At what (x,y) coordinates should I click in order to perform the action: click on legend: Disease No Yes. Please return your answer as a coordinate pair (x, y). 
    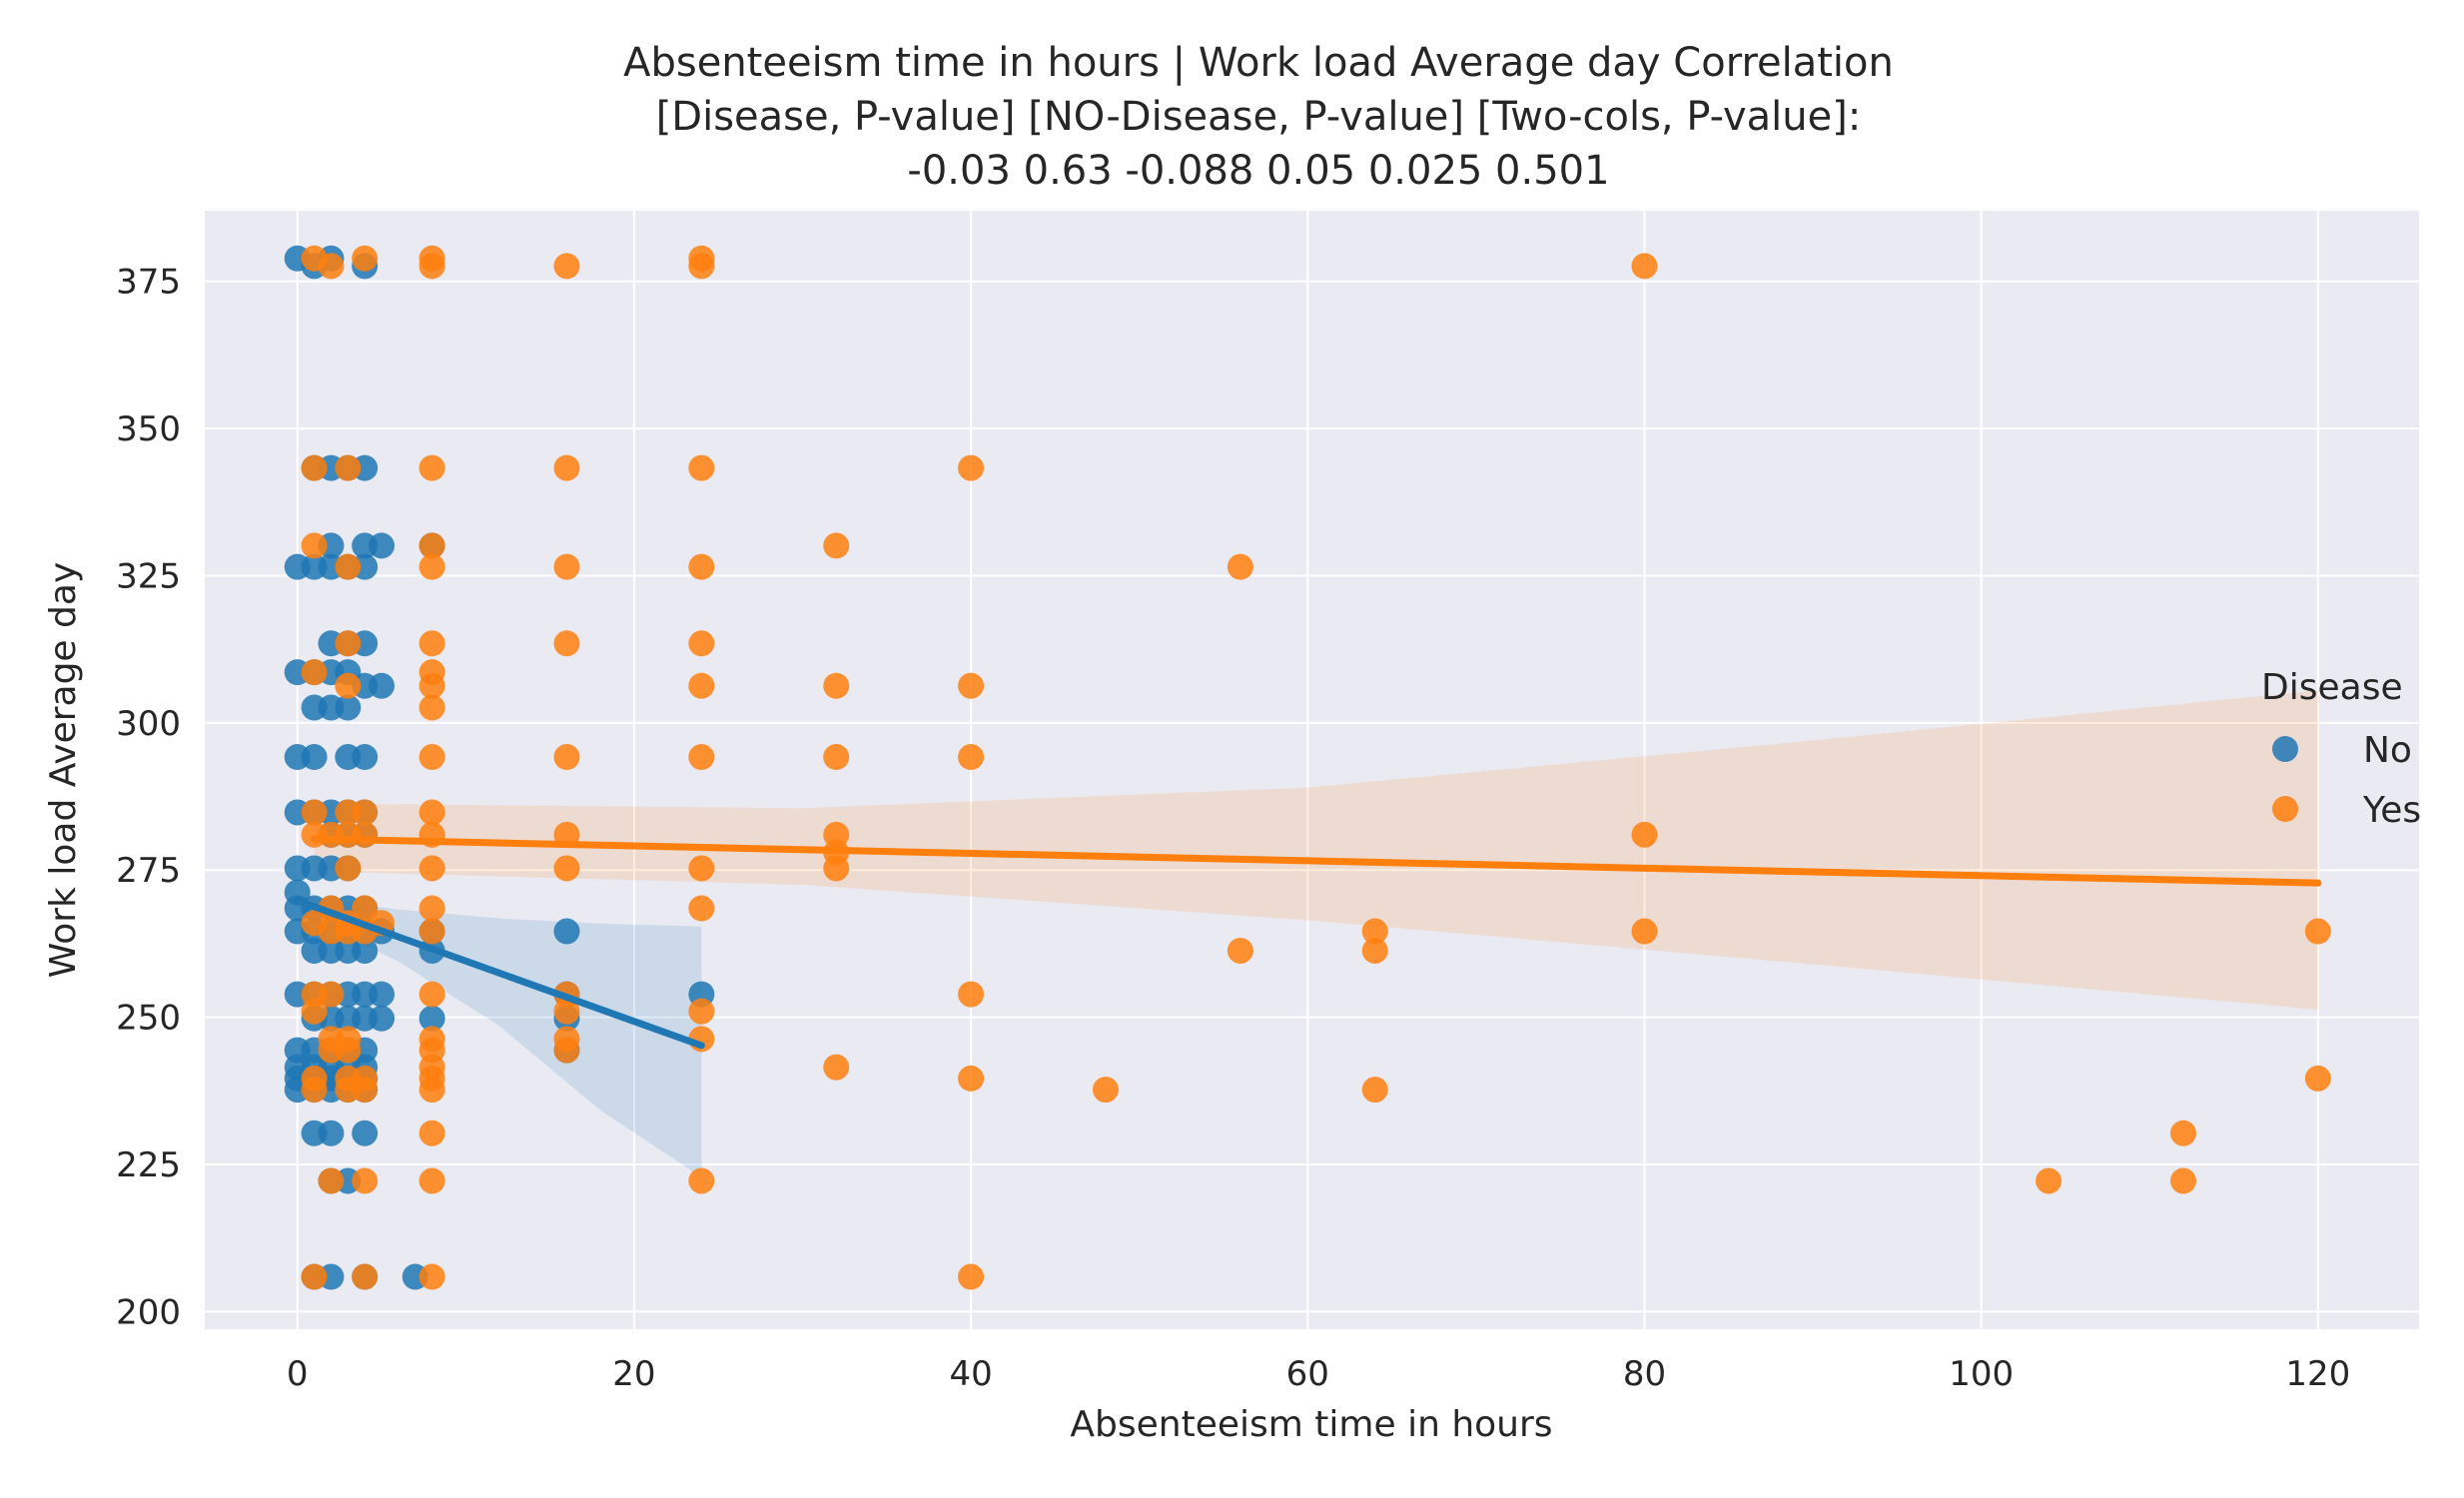
    Looking at the image, I should click on (2341, 749).